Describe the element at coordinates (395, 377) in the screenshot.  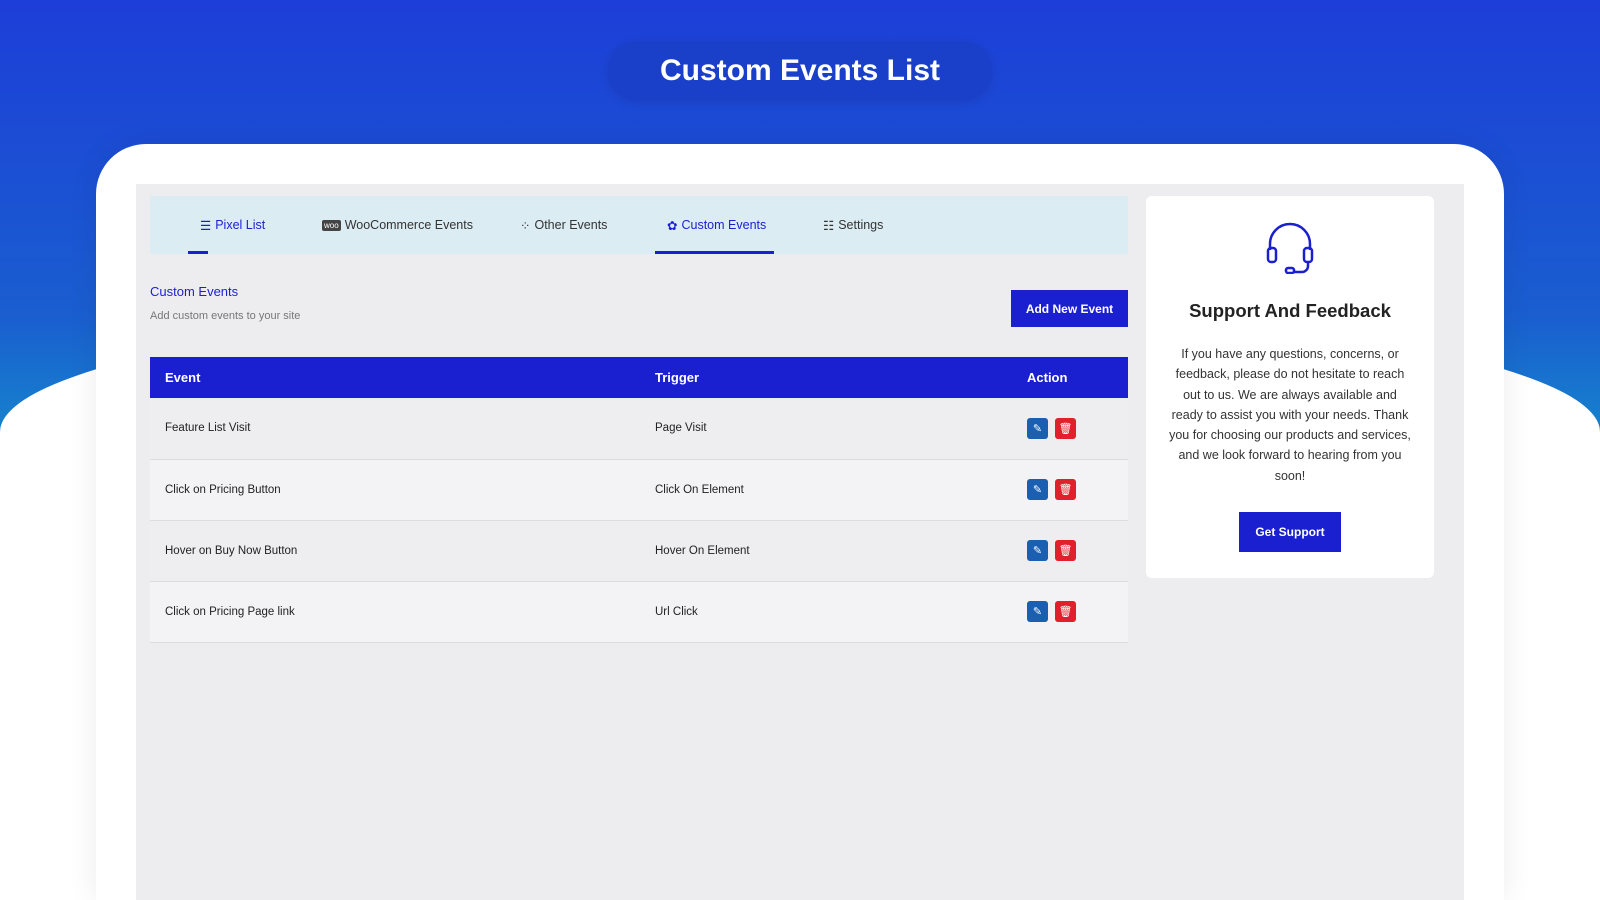
I see `header-event: Event` at that location.